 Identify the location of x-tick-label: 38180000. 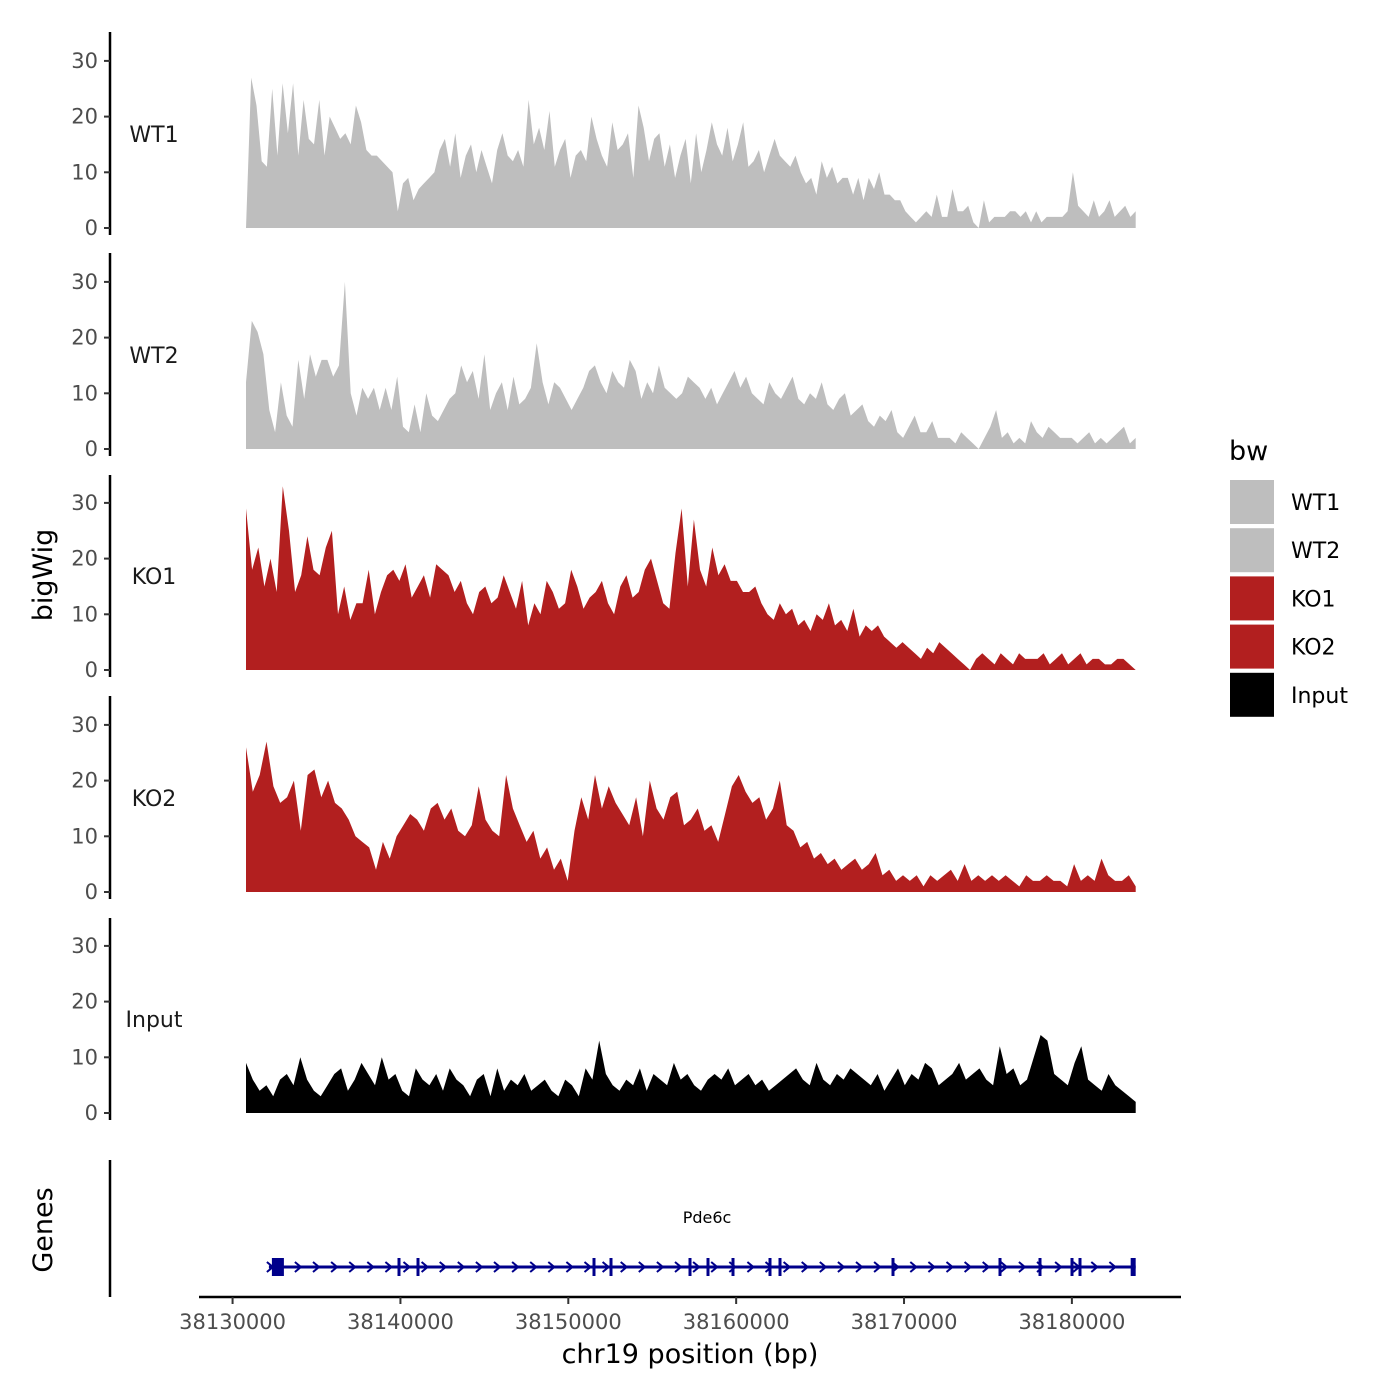
(1071, 1322).